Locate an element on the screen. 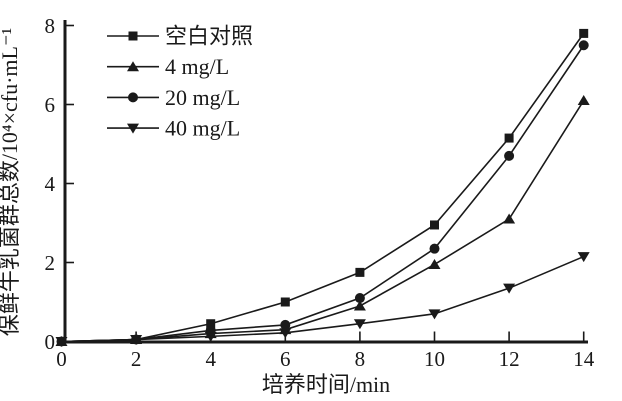  x-tick-label: 12 is located at coordinates (509, 359).